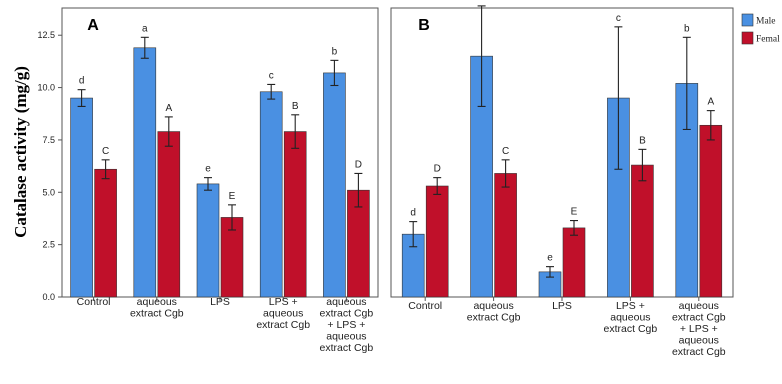 Image resolution: width=782 pixels, height=384 pixels. I want to click on legend-swatch-male, so click(747, 20).